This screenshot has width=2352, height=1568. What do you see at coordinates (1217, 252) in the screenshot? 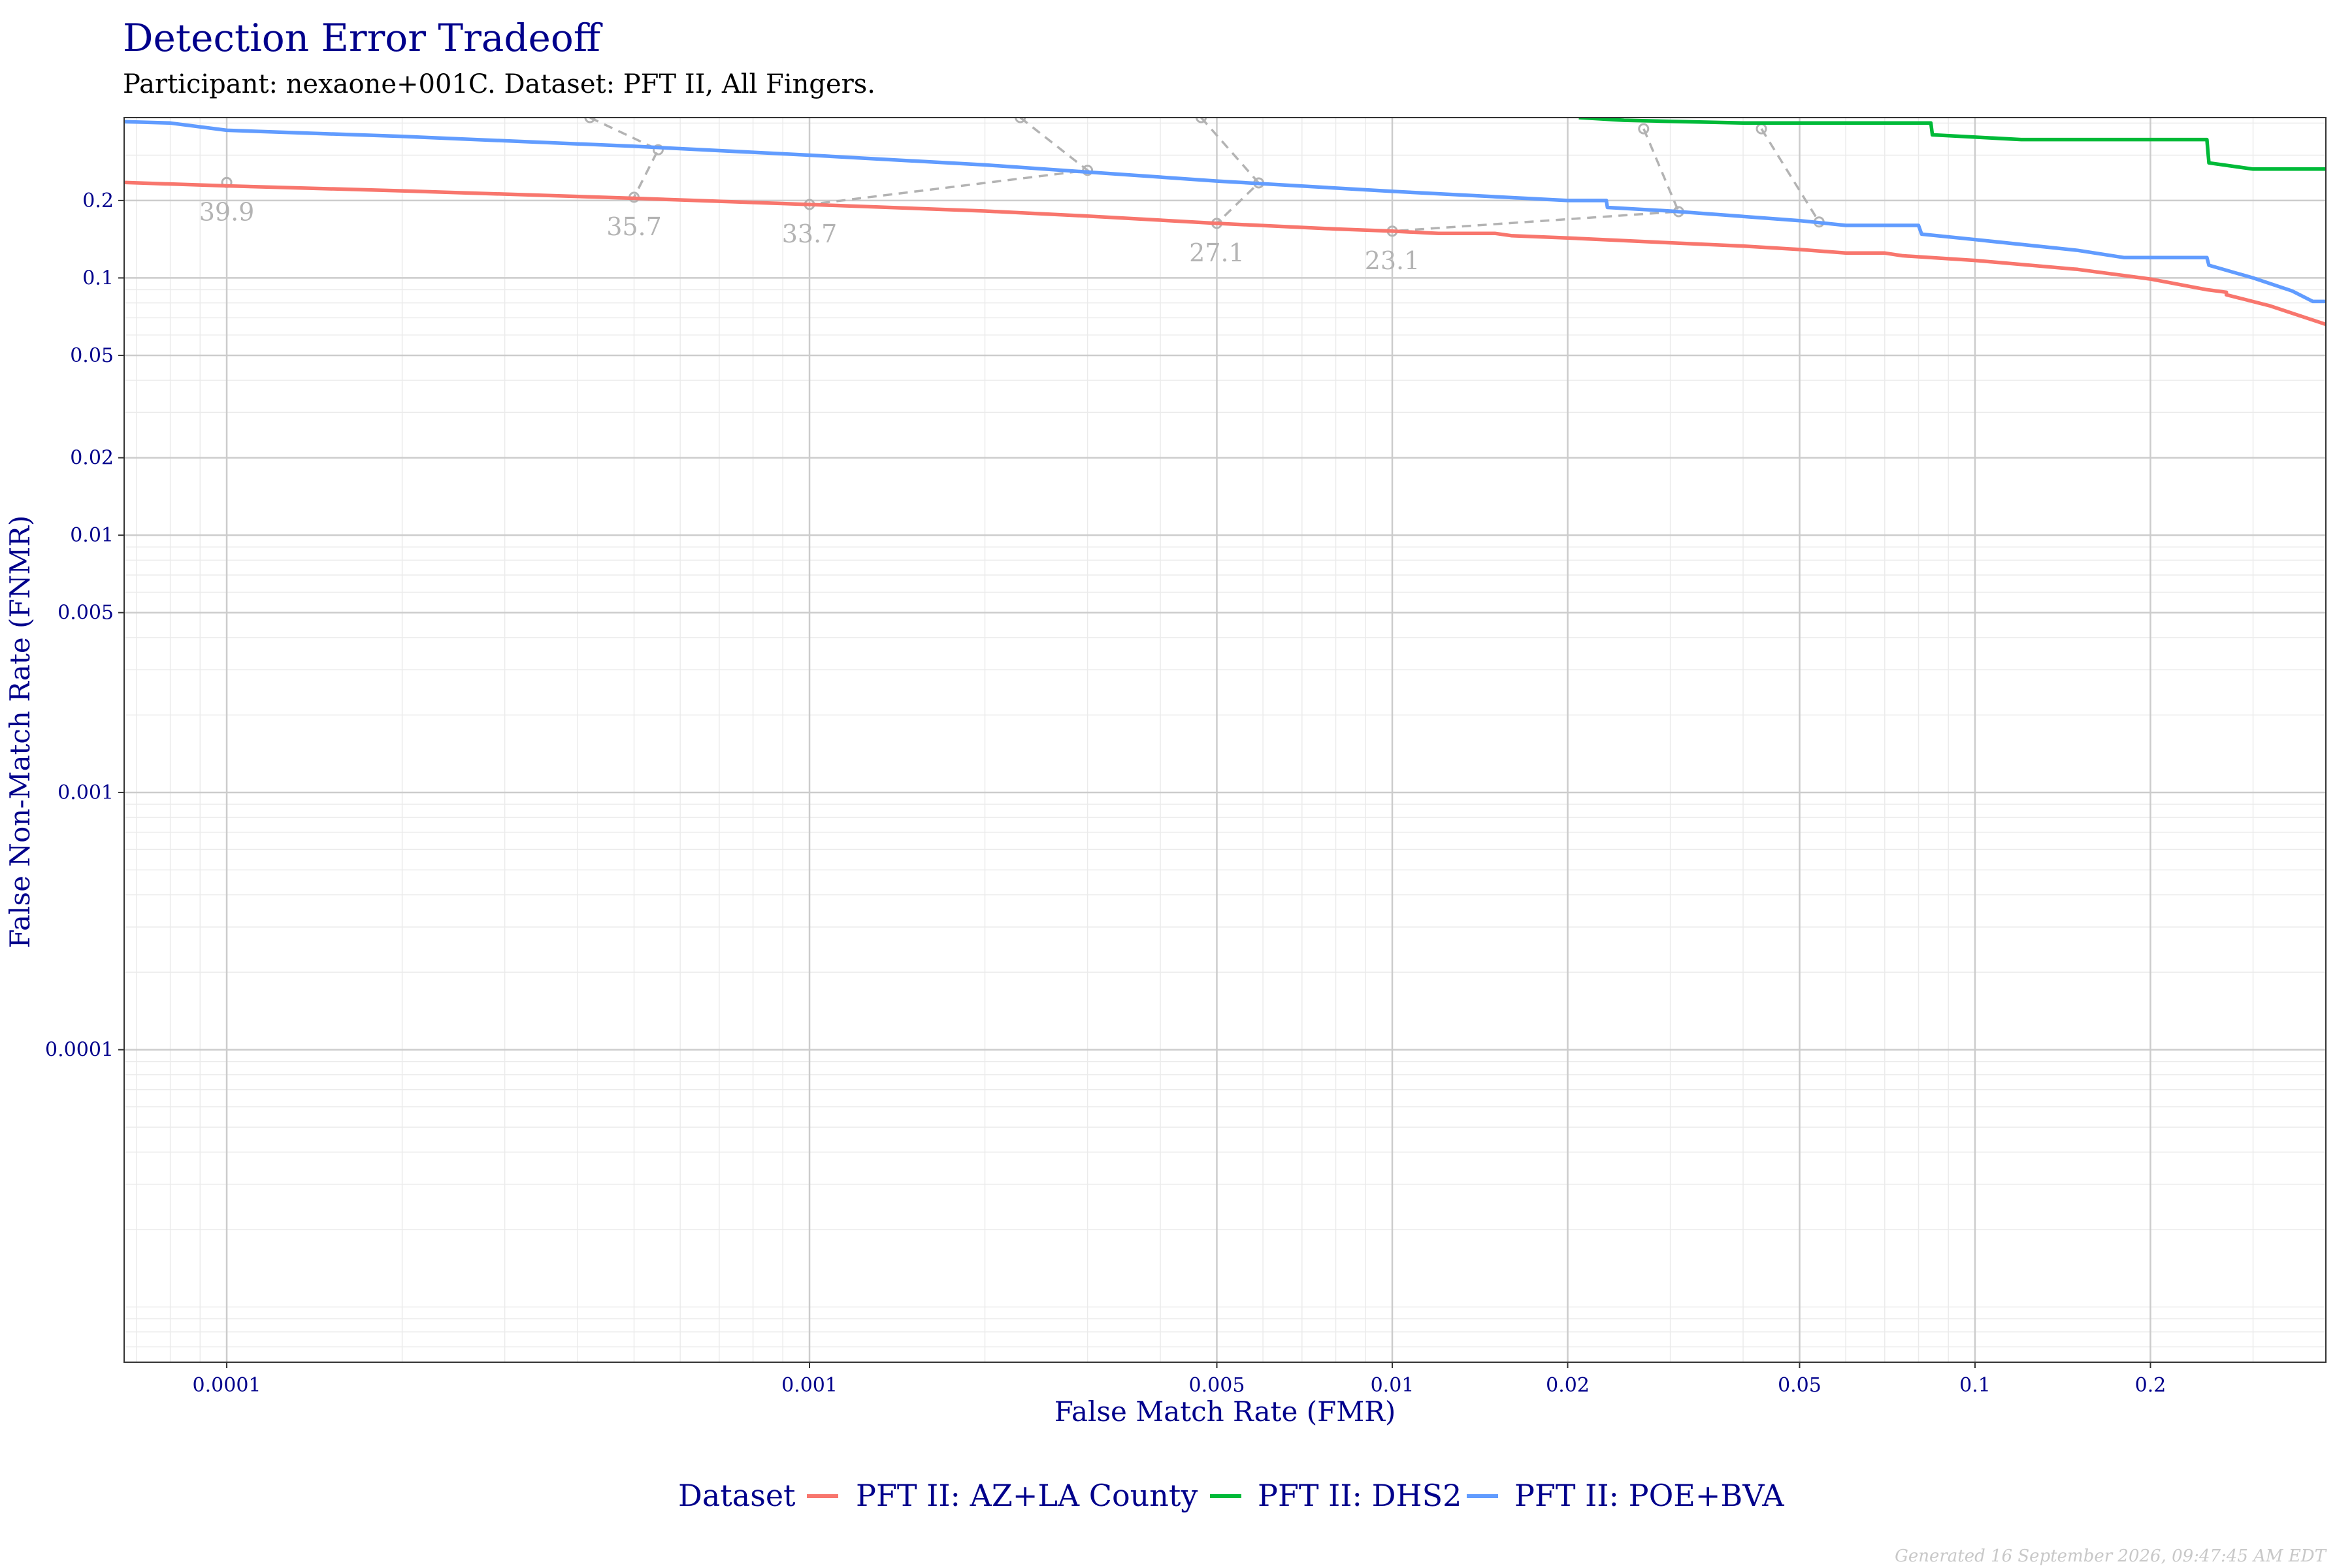
I see `threshold-label: 27.1` at bounding box center [1217, 252].